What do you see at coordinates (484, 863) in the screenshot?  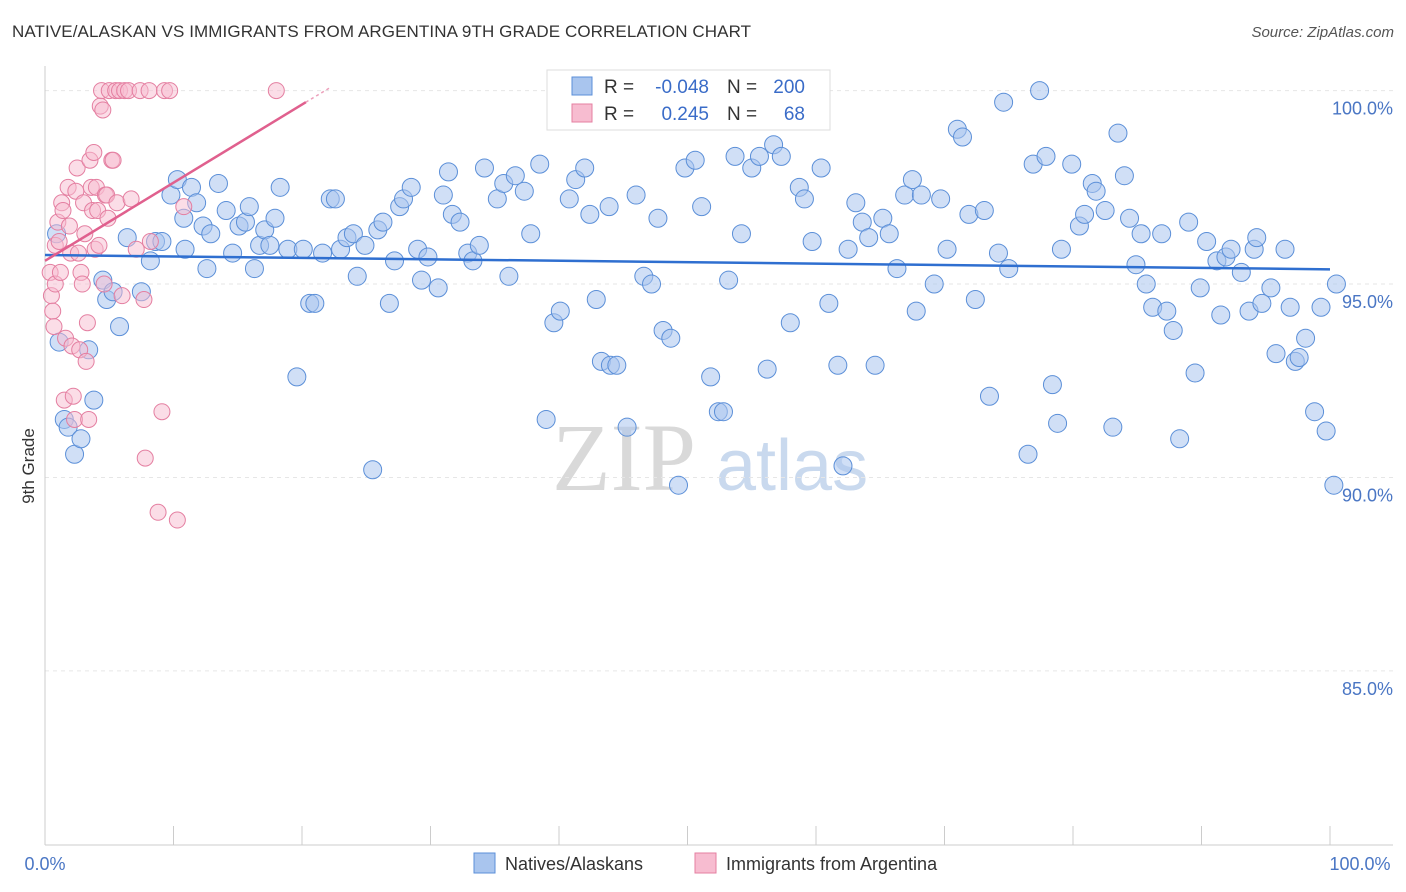 I see `legend-swatch-natives` at bounding box center [484, 863].